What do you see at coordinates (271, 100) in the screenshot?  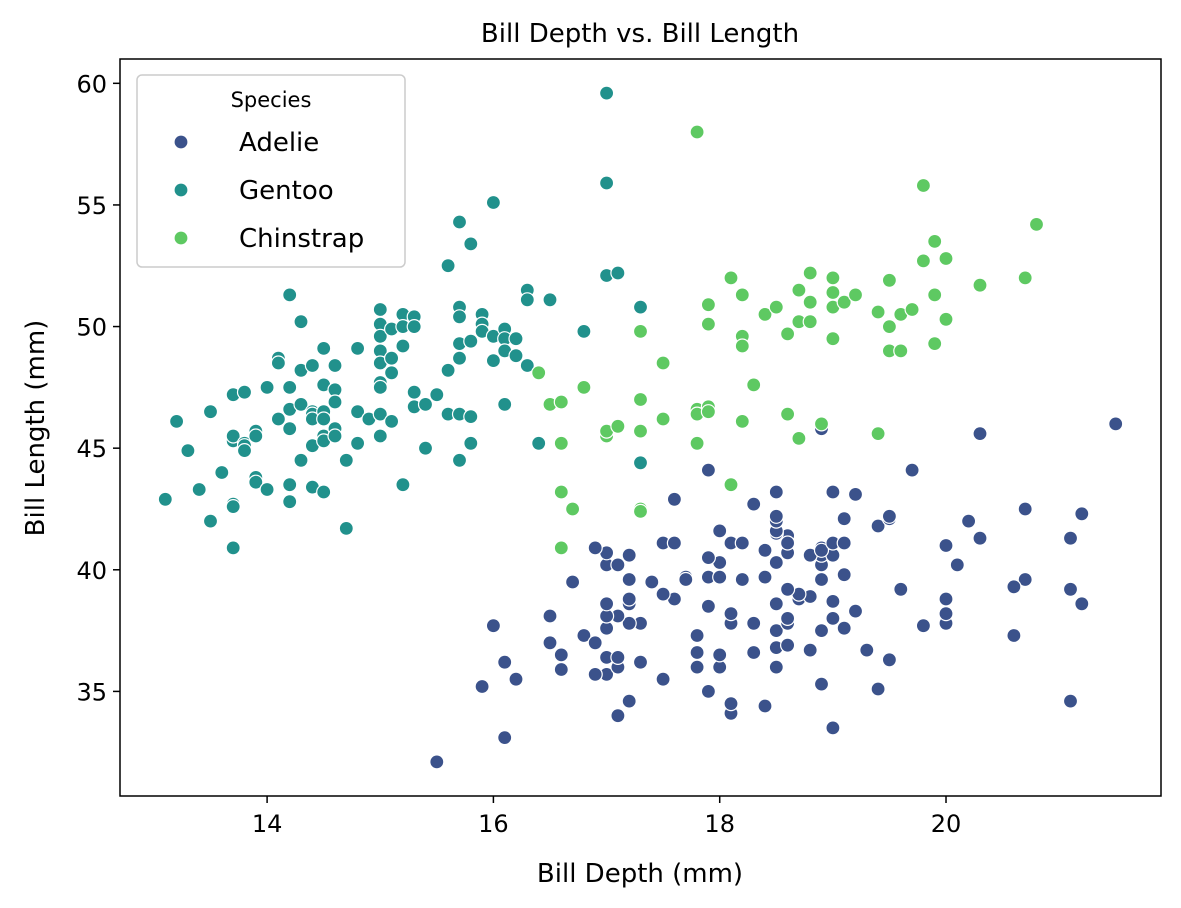 I see `legend-title: Species` at bounding box center [271, 100].